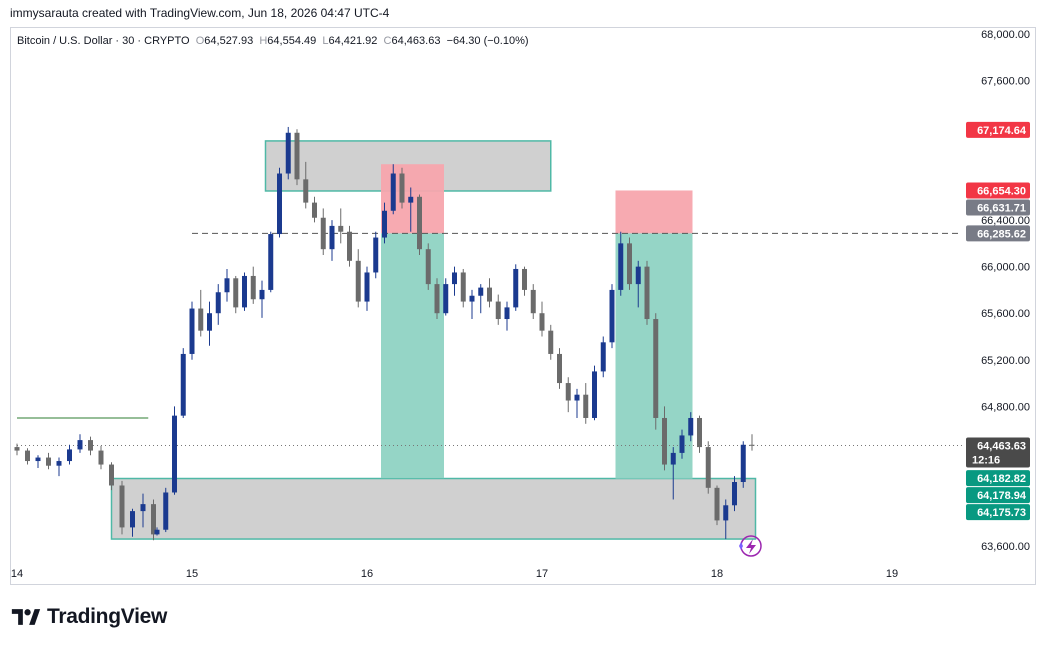 The height and width of the screenshot is (647, 1046). Describe the element at coordinates (1001, 513) in the screenshot. I see `price-tag-label: 64,175.73` at that location.